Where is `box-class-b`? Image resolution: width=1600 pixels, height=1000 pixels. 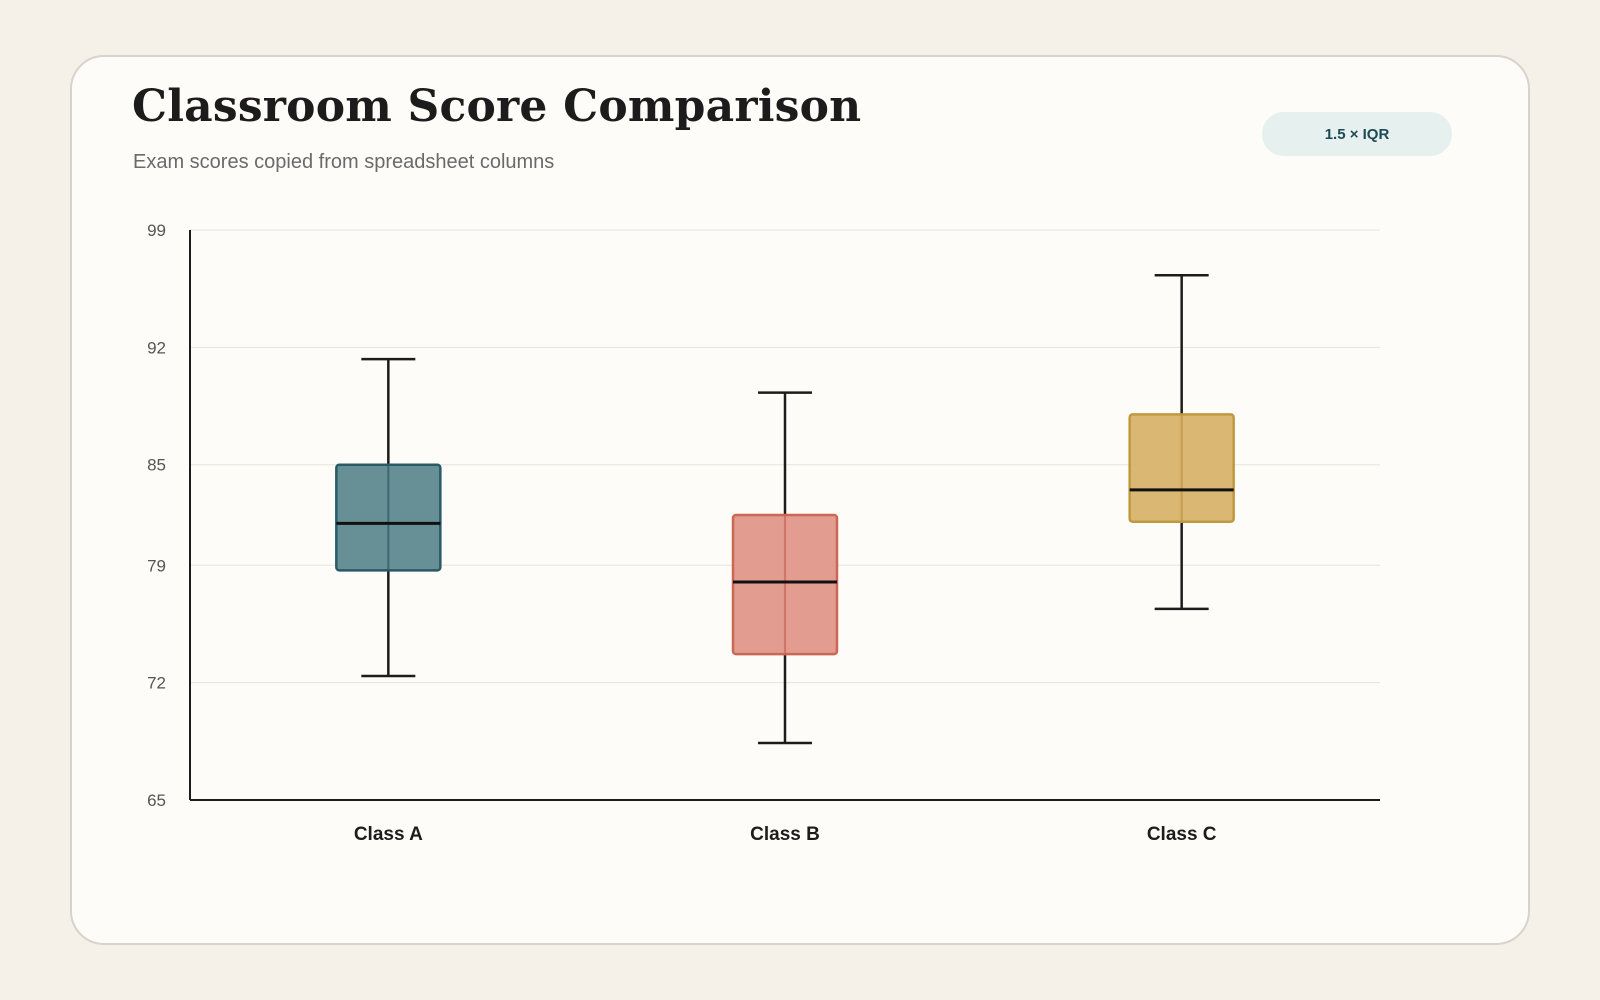 box-class-b is located at coordinates (785, 568).